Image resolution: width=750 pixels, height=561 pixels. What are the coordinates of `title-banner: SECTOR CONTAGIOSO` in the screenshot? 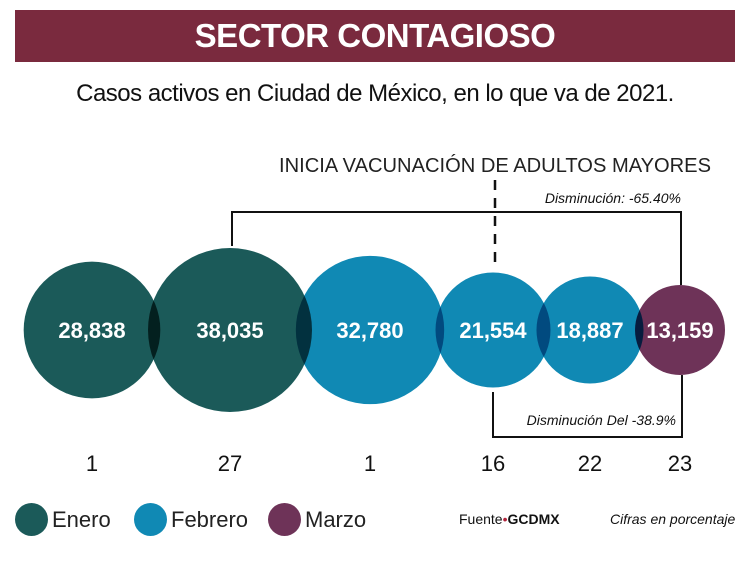 It's located at (375, 36).